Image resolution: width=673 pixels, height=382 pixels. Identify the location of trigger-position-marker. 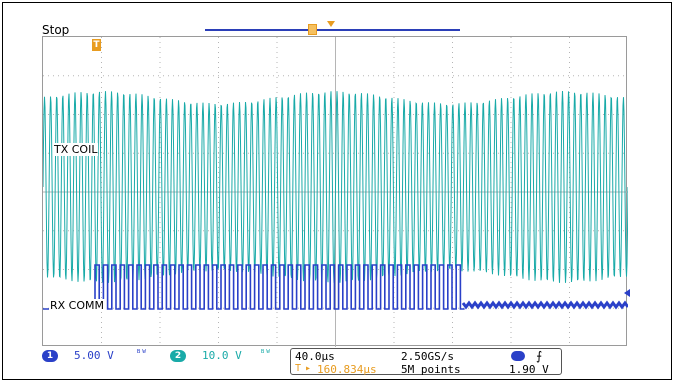
(331, 24).